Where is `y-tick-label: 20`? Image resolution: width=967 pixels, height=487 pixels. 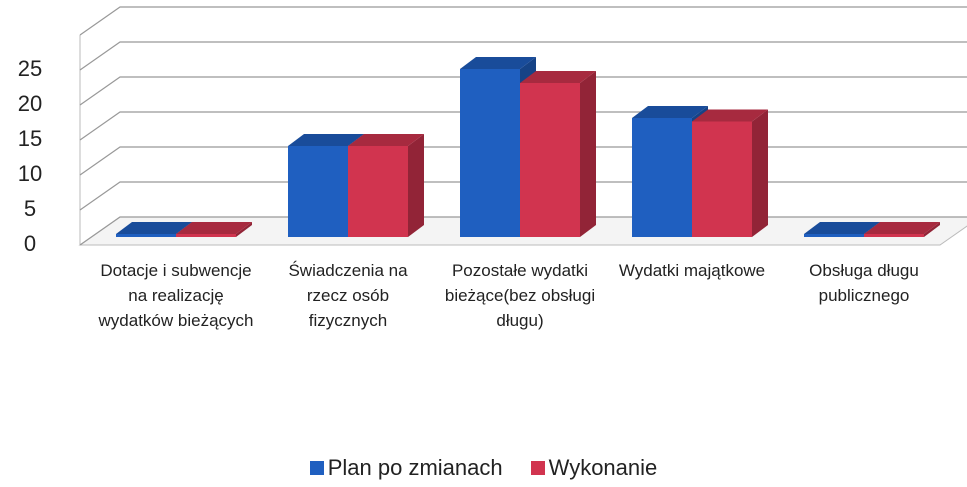
y-tick-label: 20 is located at coordinates (30, 103).